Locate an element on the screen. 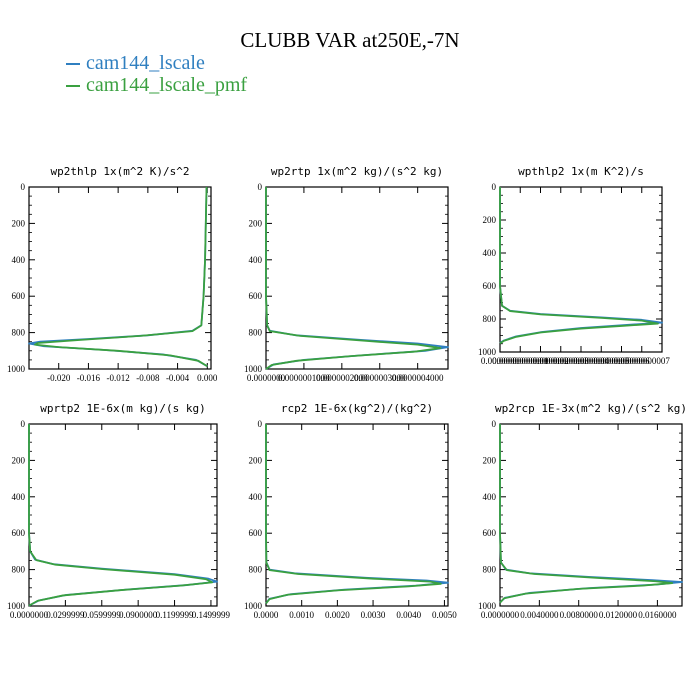  panel-1-xtick-label-0: -0.020 is located at coordinates (59, 378).